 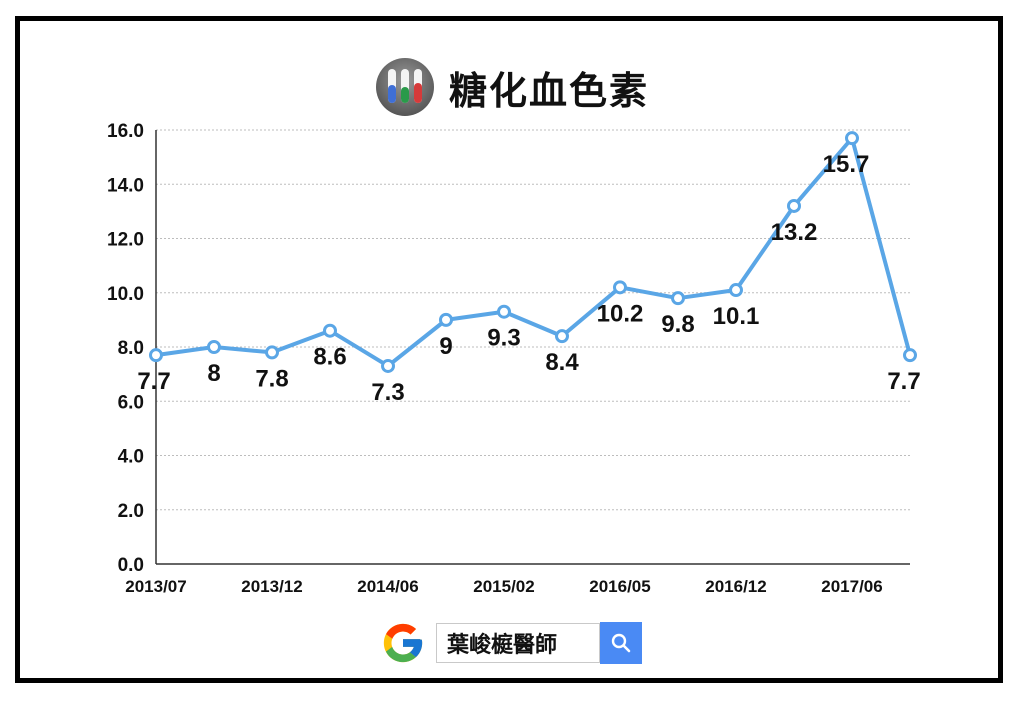 I want to click on x-tick-label: 2013/12, so click(x=271, y=586).